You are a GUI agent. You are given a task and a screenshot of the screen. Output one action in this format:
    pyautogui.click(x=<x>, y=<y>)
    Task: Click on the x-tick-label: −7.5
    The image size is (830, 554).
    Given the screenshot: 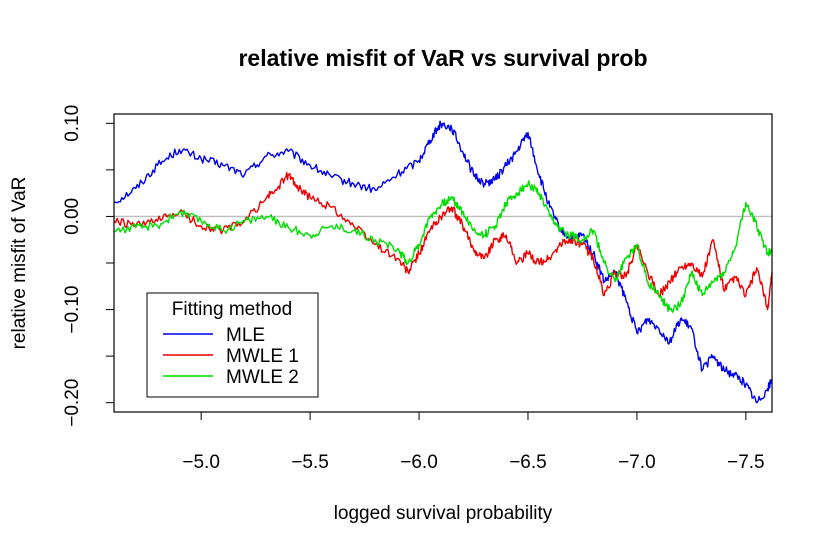 What is the action you would take?
    pyautogui.click(x=746, y=462)
    